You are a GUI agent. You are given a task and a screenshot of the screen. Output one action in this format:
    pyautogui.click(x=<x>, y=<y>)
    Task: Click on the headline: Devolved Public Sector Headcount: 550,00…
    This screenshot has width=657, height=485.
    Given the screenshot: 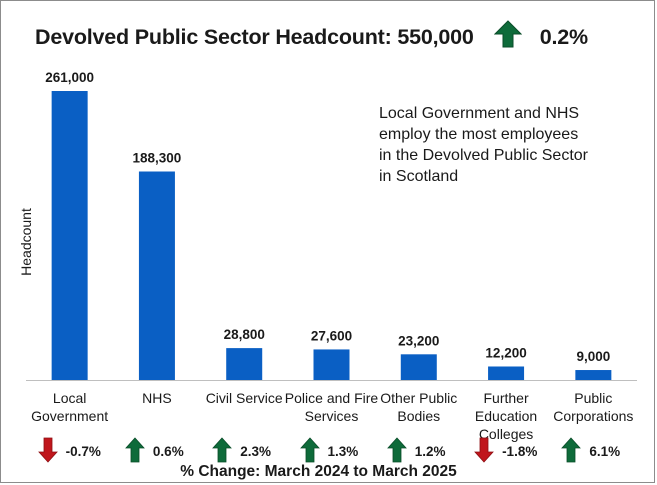 What is the action you would take?
    pyautogui.click(x=311, y=37)
    